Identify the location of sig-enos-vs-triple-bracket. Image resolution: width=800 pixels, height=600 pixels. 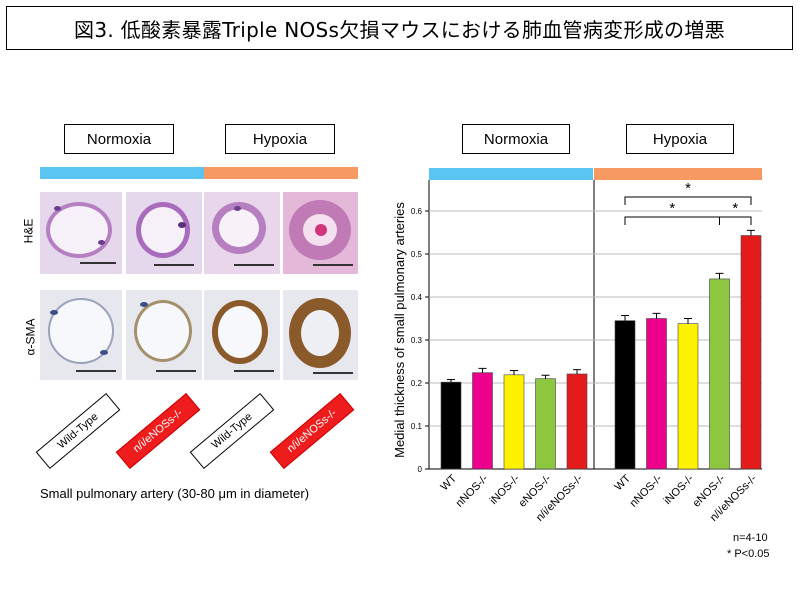
(735, 220).